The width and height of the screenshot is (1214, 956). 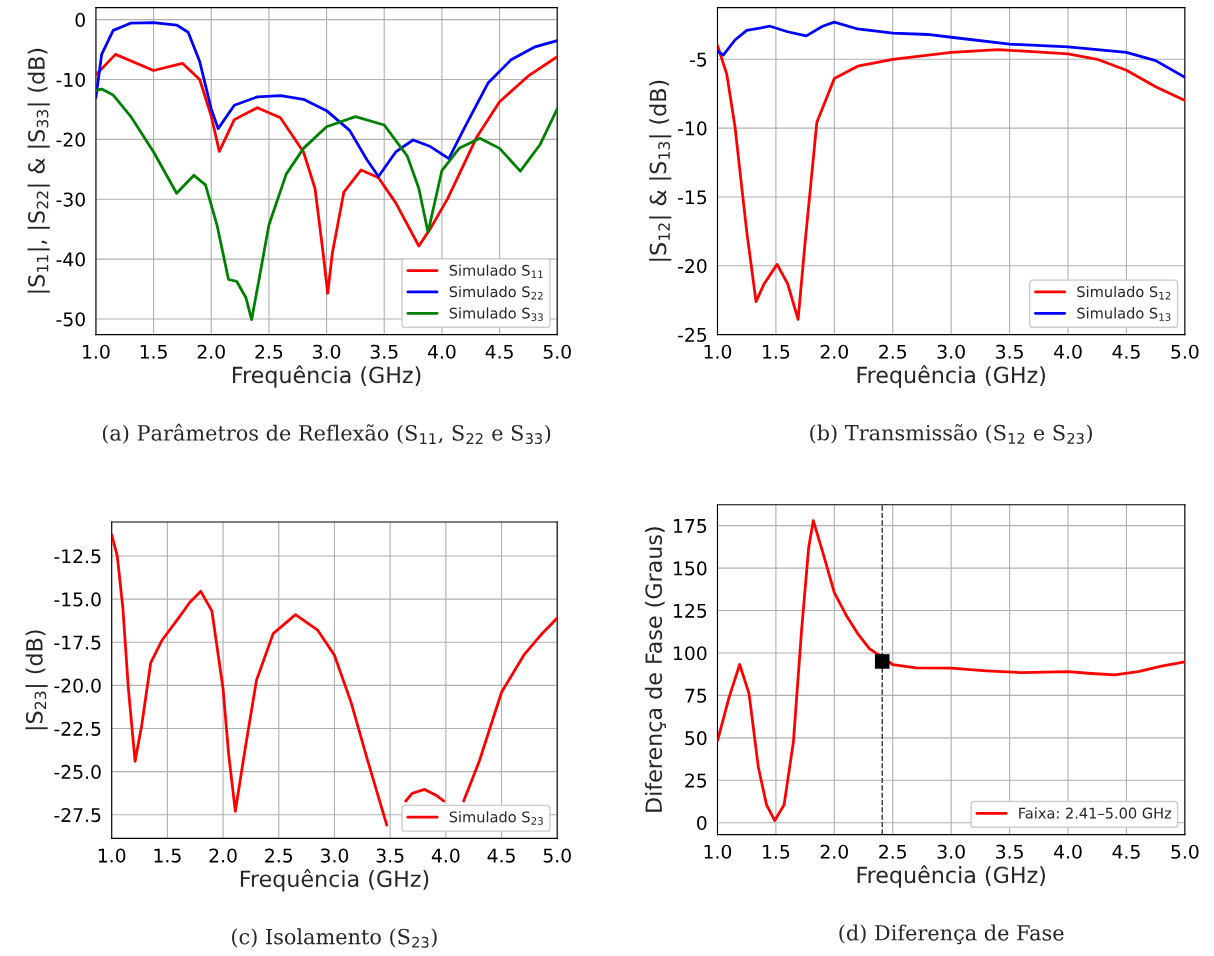 I want to click on y-tick-label: -22.5, so click(x=77, y=728).